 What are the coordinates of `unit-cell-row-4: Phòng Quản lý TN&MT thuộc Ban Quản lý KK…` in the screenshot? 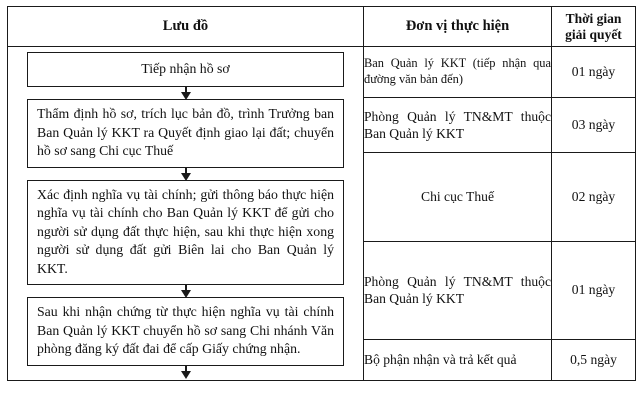 It's located at (457, 290).